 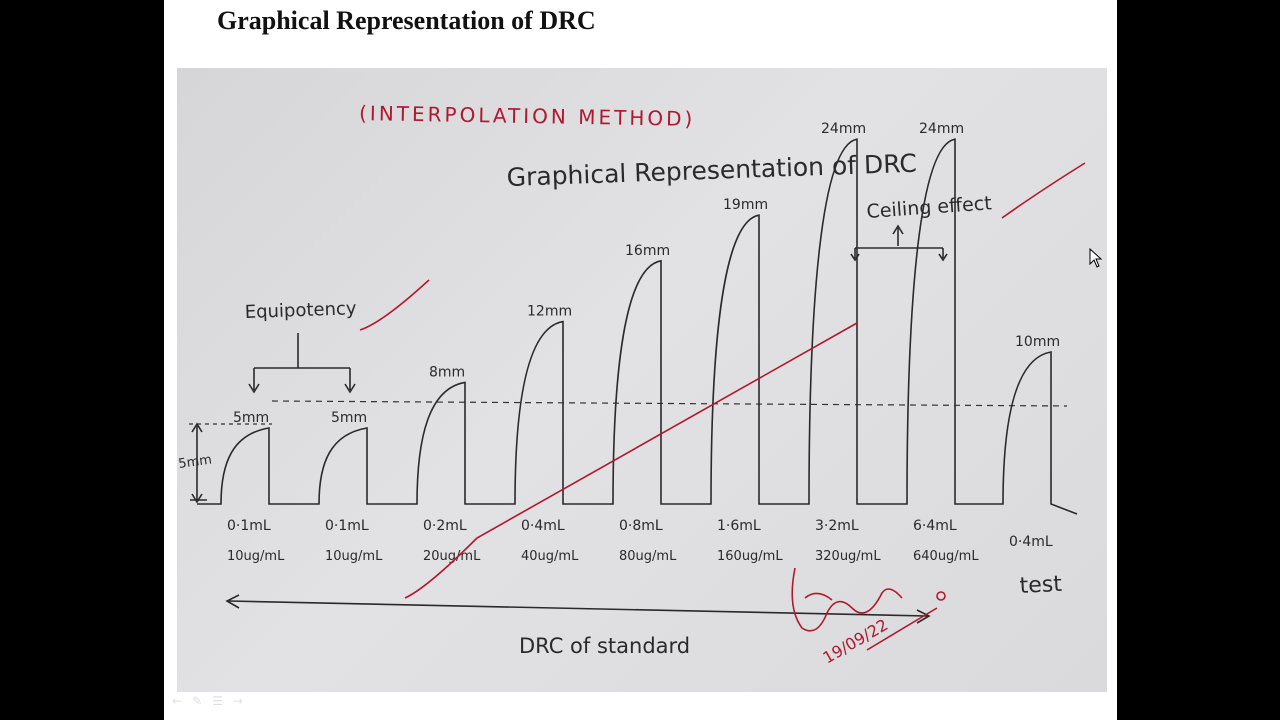 I want to click on bar-concentration-label: 80ug/mL, so click(x=648, y=556).